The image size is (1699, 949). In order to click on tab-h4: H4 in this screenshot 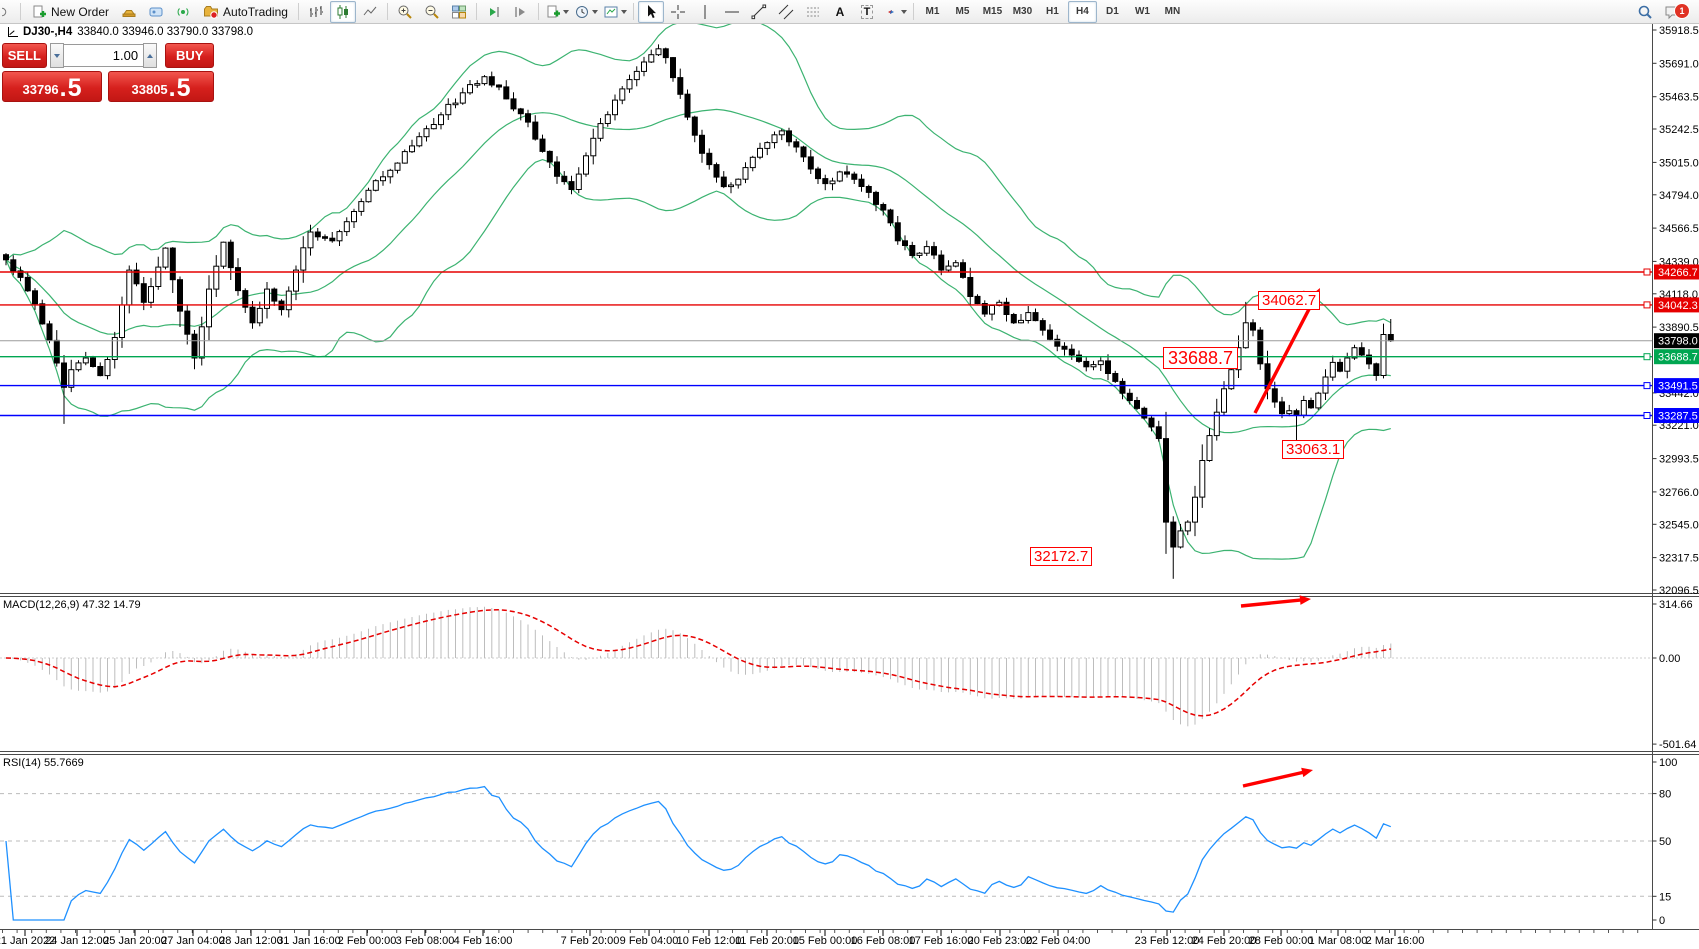, I will do `click(1082, 11)`.